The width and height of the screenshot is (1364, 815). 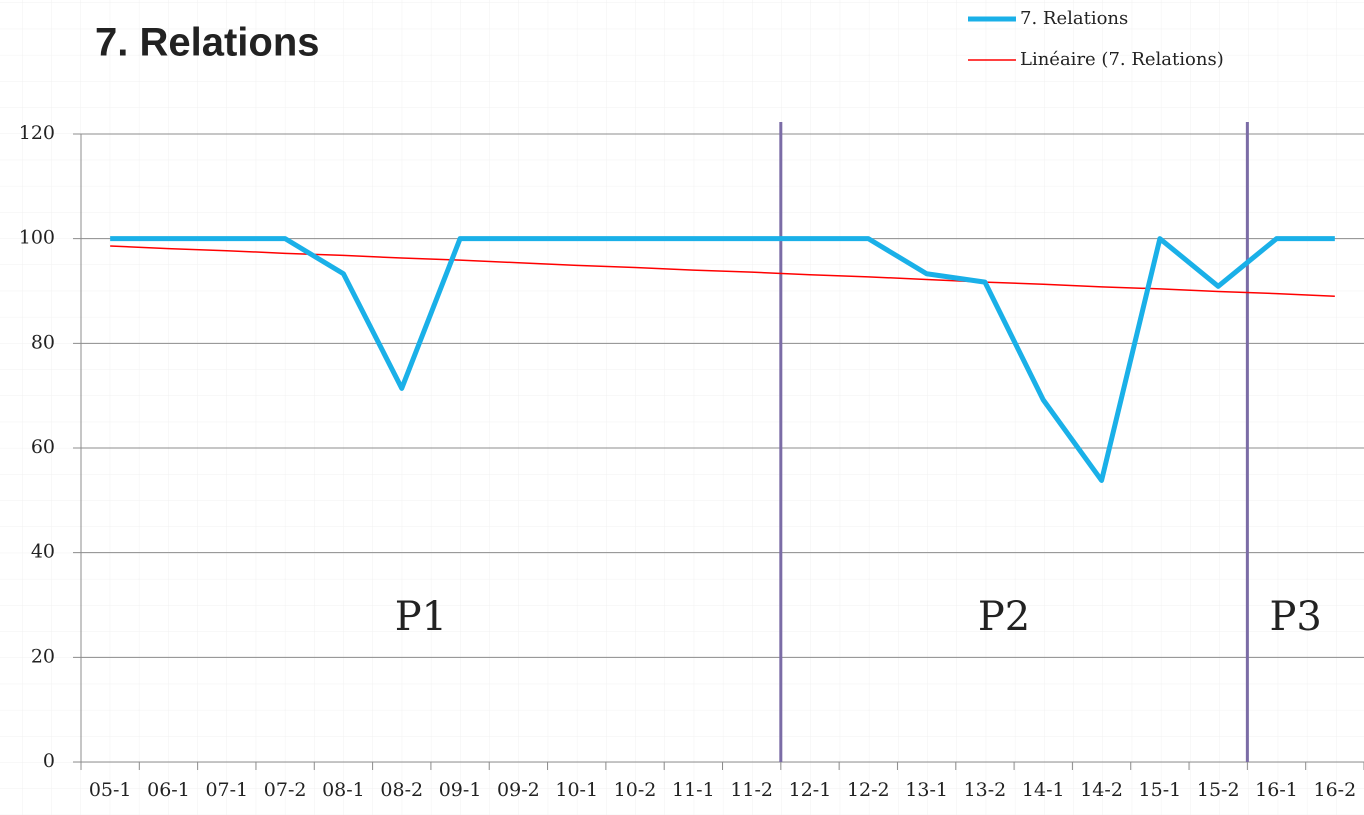 What do you see at coordinates (168, 790) in the screenshot?
I see `x-tick-label: 06-1` at bounding box center [168, 790].